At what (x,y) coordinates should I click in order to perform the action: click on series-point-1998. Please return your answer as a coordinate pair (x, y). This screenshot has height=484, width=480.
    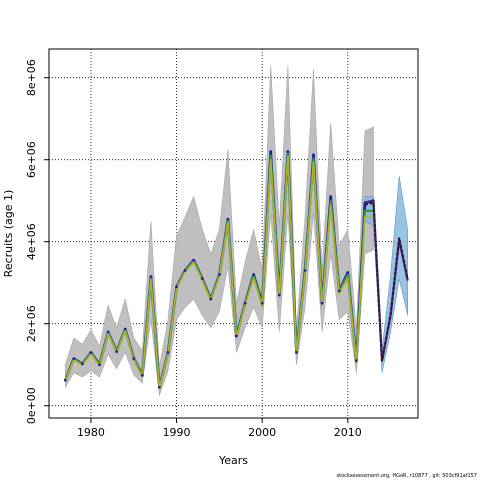
    Looking at the image, I should click on (245, 303).